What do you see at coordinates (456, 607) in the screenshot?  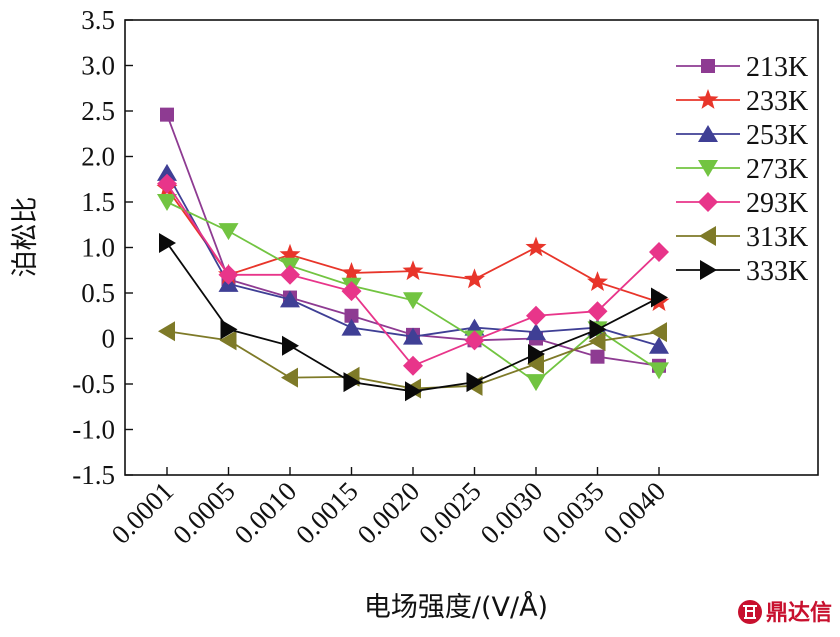 I see `x-axis-title: 电场强度/(V/Å)` at bounding box center [456, 607].